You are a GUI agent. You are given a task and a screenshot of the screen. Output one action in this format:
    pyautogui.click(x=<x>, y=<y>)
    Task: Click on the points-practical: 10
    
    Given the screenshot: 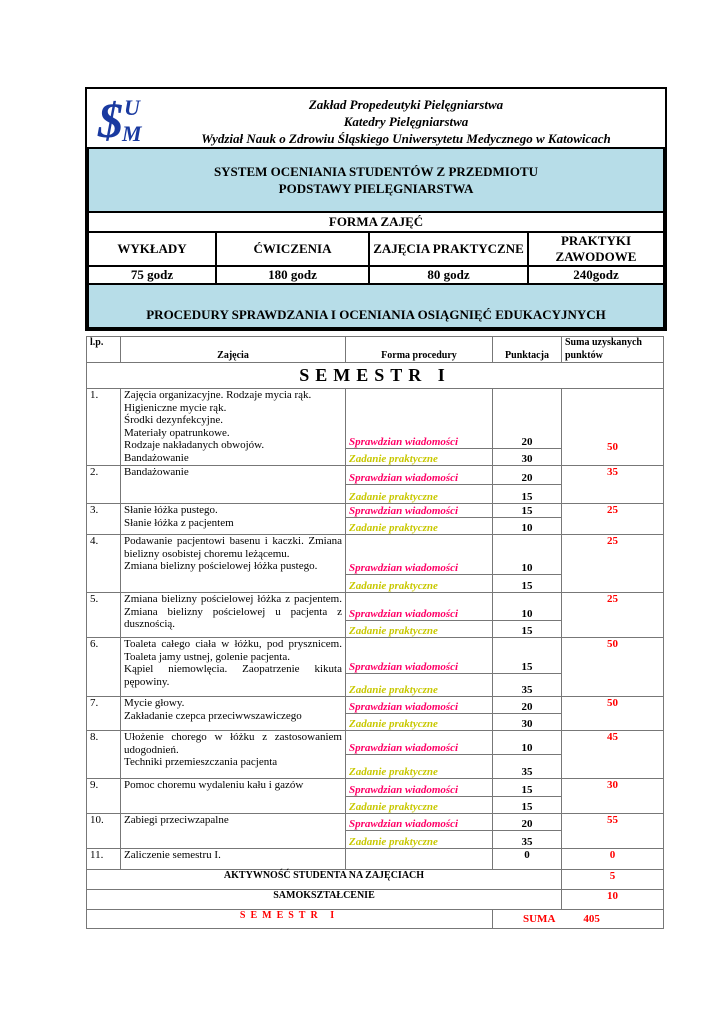 What is the action you would take?
    pyautogui.click(x=527, y=526)
    